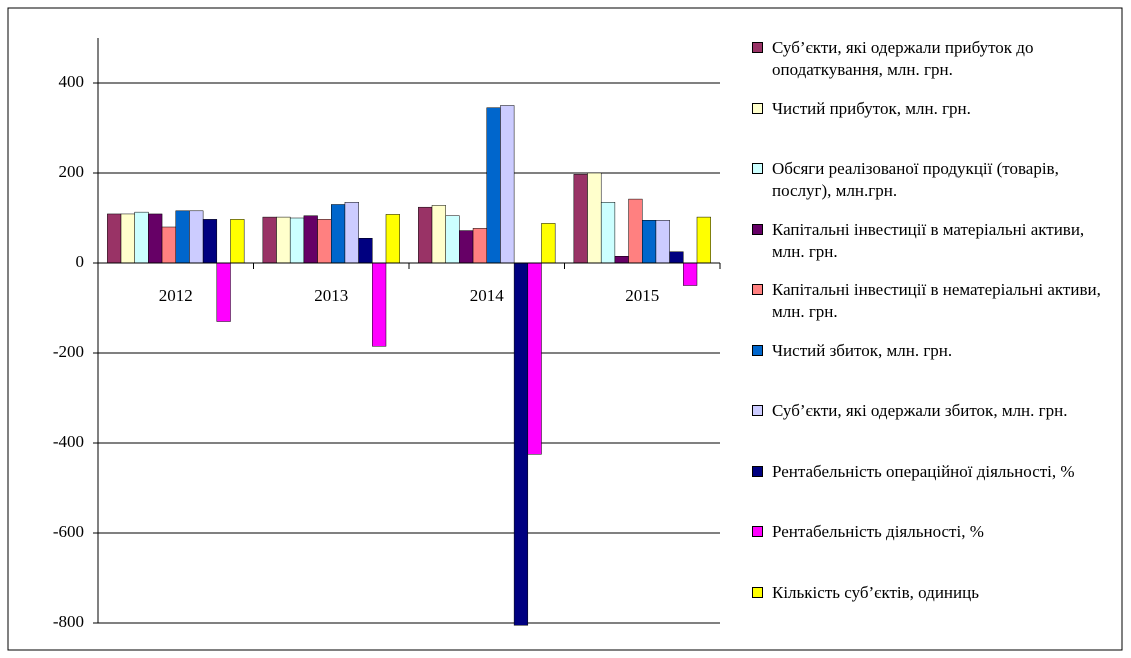 This screenshot has height=658, width=1131. Describe the element at coordinates (72, 171) in the screenshot. I see `y-tick-label: 200` at that location.